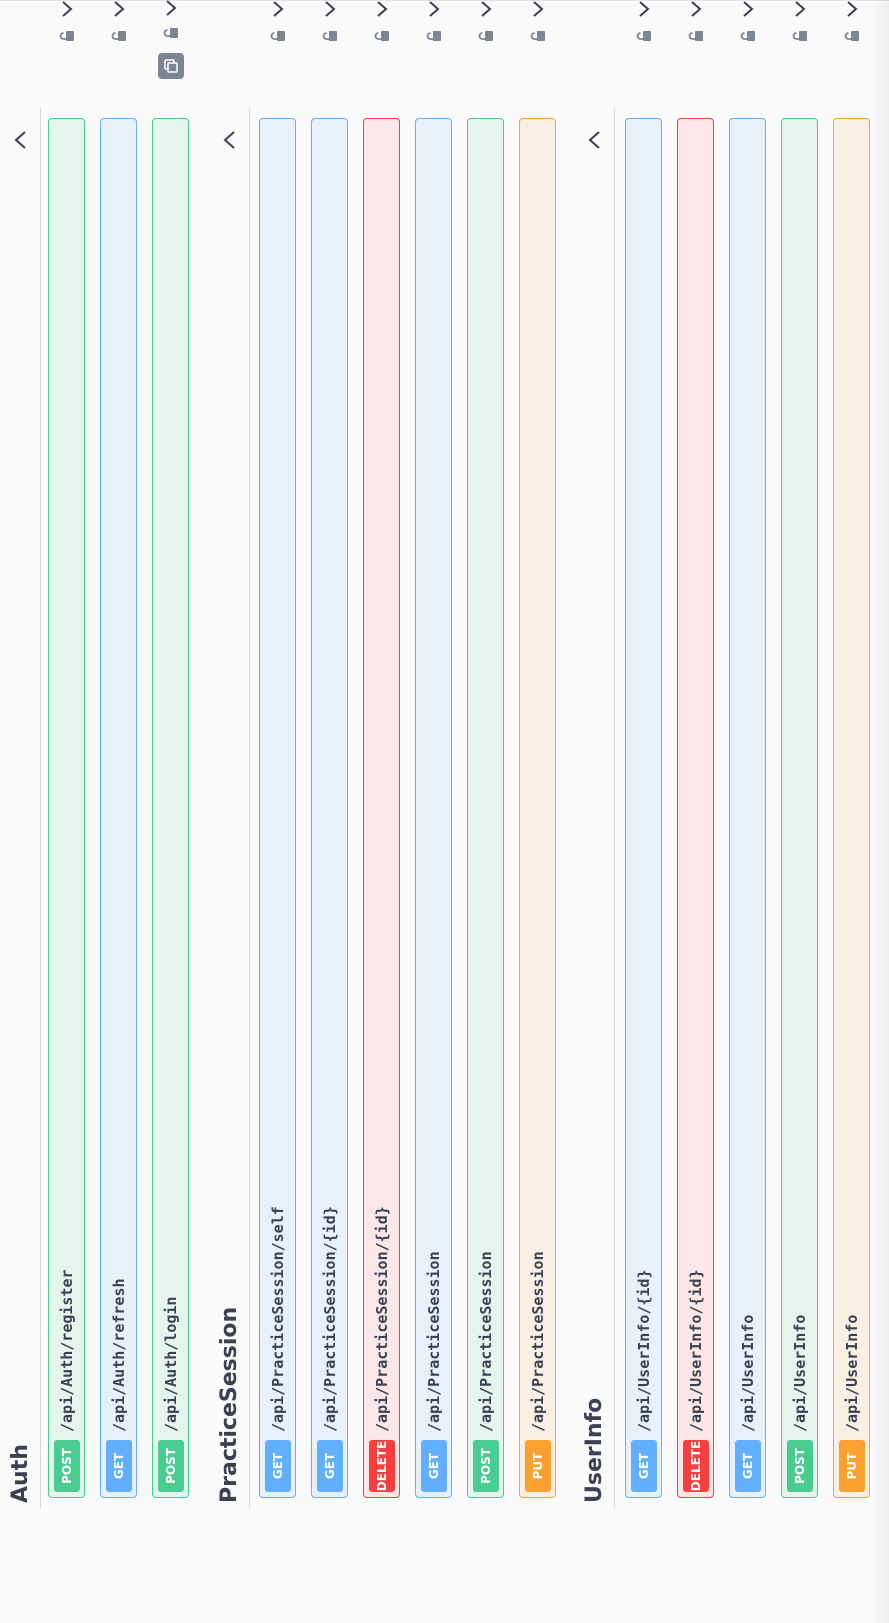 The width and height of the screenshot is (889, 1623). Describe the element at coordinates (880, 811) in the screenshot. I see `page-edge-shadow` at that location.